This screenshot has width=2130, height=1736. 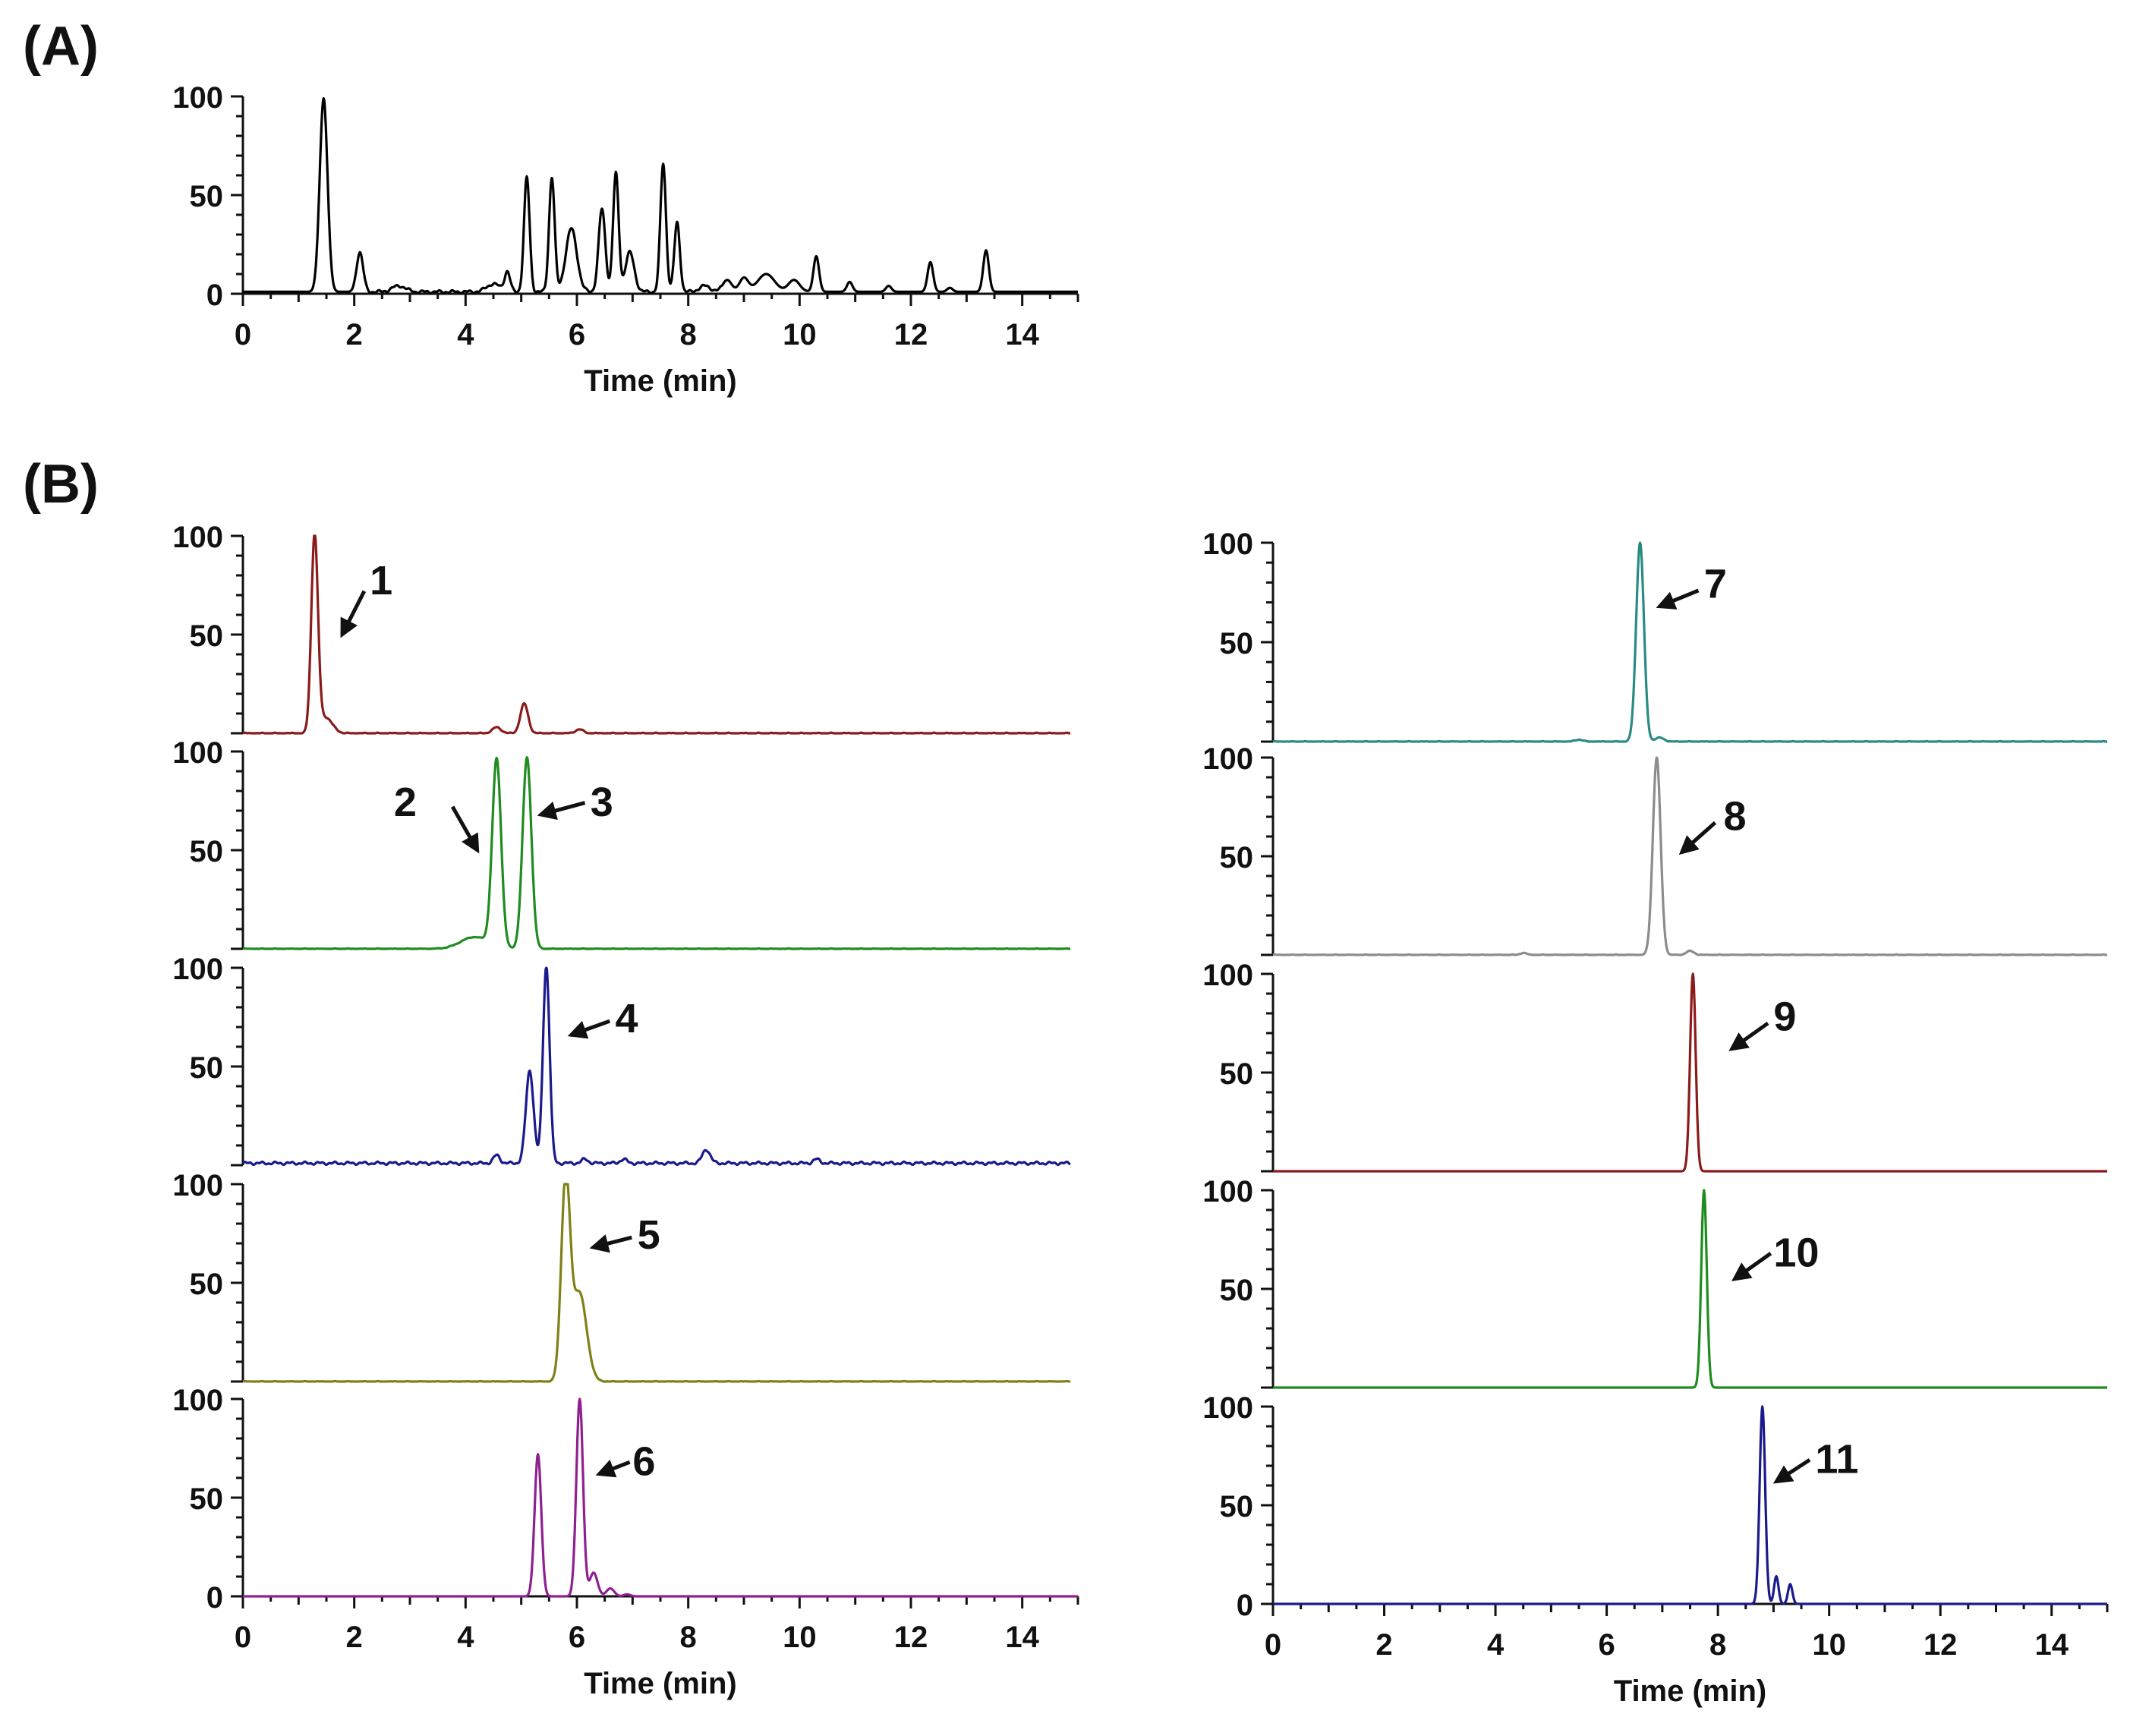 I want to click on peak-label: 6, so click(x=643, y=1462).